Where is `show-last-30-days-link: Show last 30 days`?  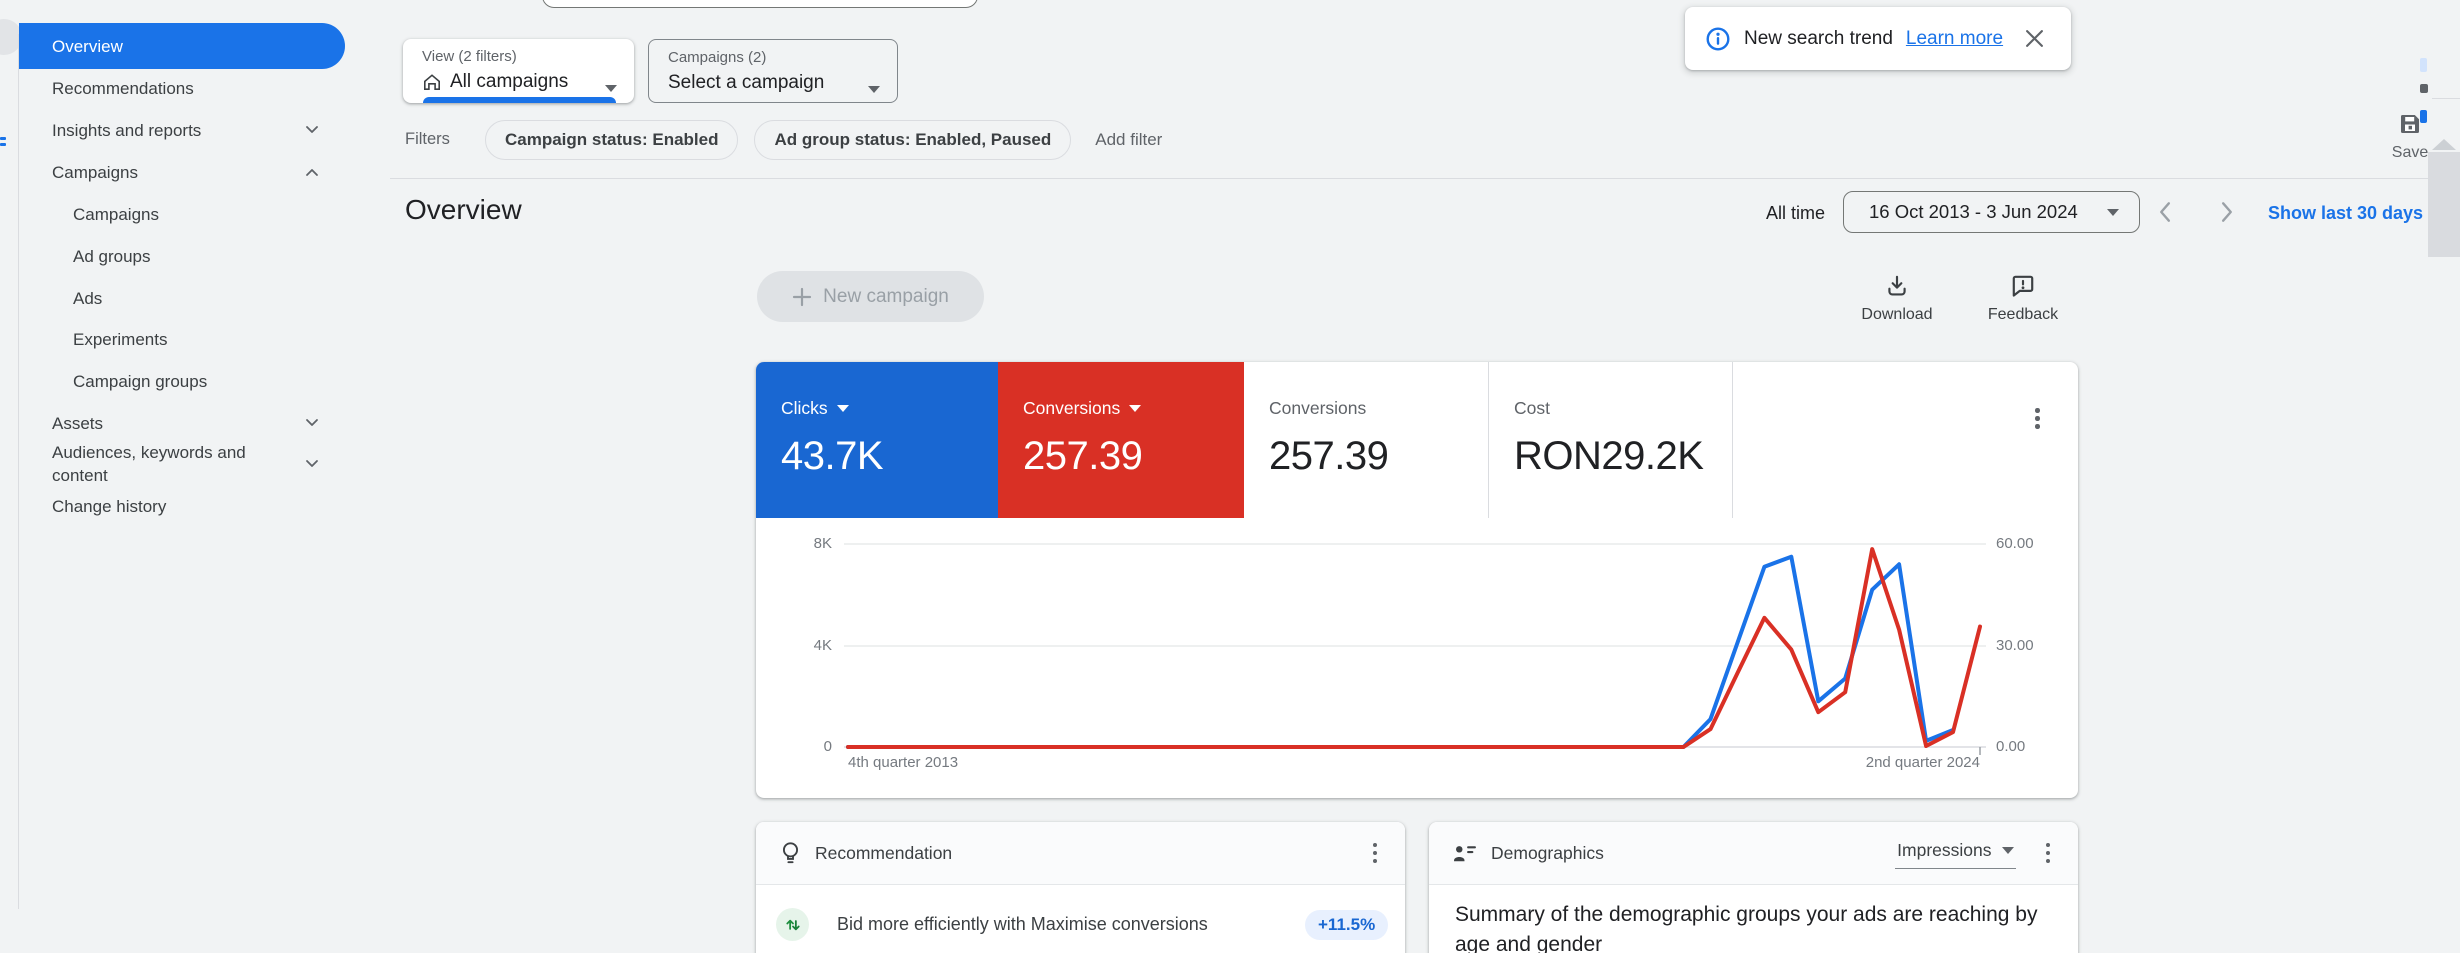
show-last-30-days-link: Show last 30 days is located at coordinates (2346, 213).